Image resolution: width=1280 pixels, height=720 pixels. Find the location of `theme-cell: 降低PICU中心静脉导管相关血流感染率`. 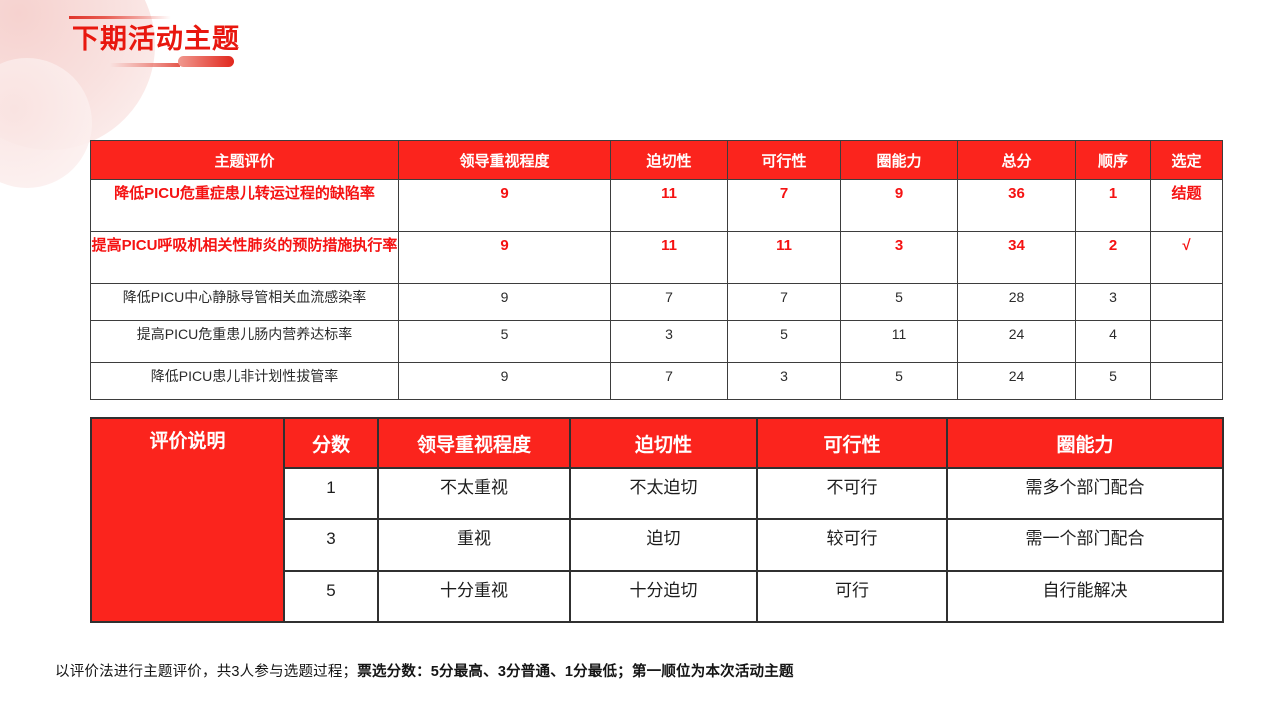

theme-cell: 降低PICU中心静脉导管相关血流感染率 is located at coordinates (244, 302).